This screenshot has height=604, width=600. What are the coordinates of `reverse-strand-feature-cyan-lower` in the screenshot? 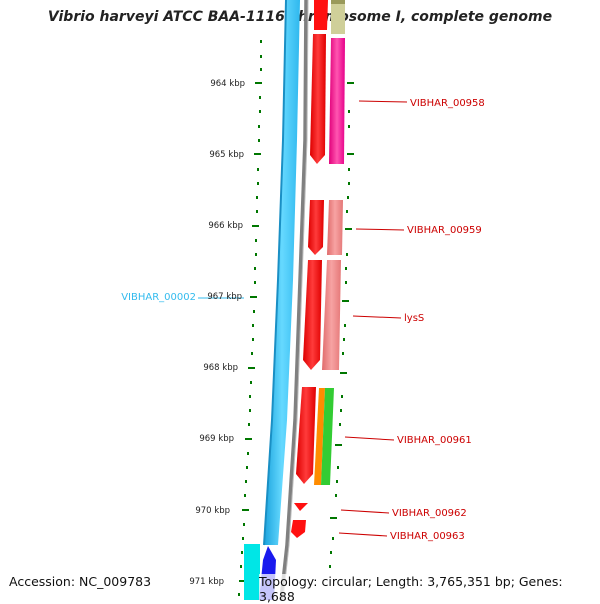 It's located at (252, 572).